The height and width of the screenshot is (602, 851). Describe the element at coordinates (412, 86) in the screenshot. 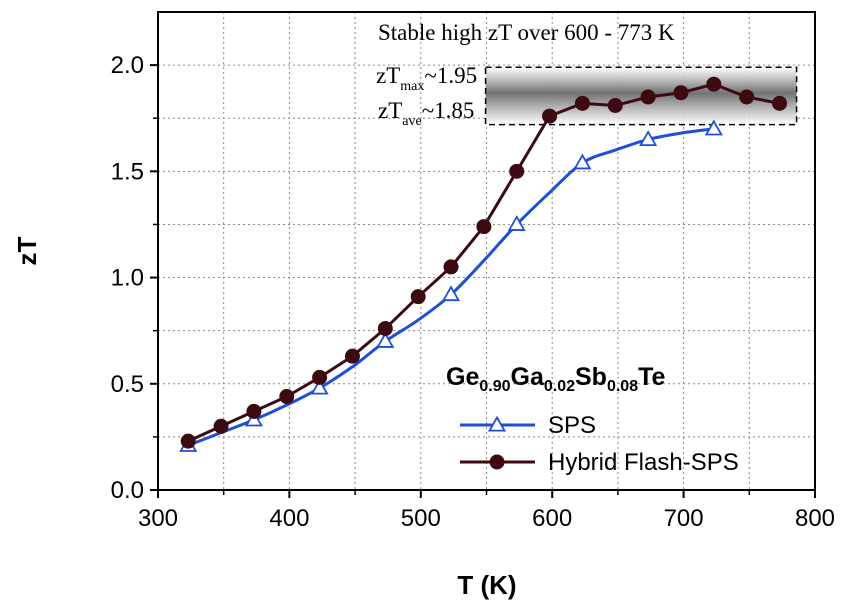

I see `annotation-zt-max-sub: max` at that location.